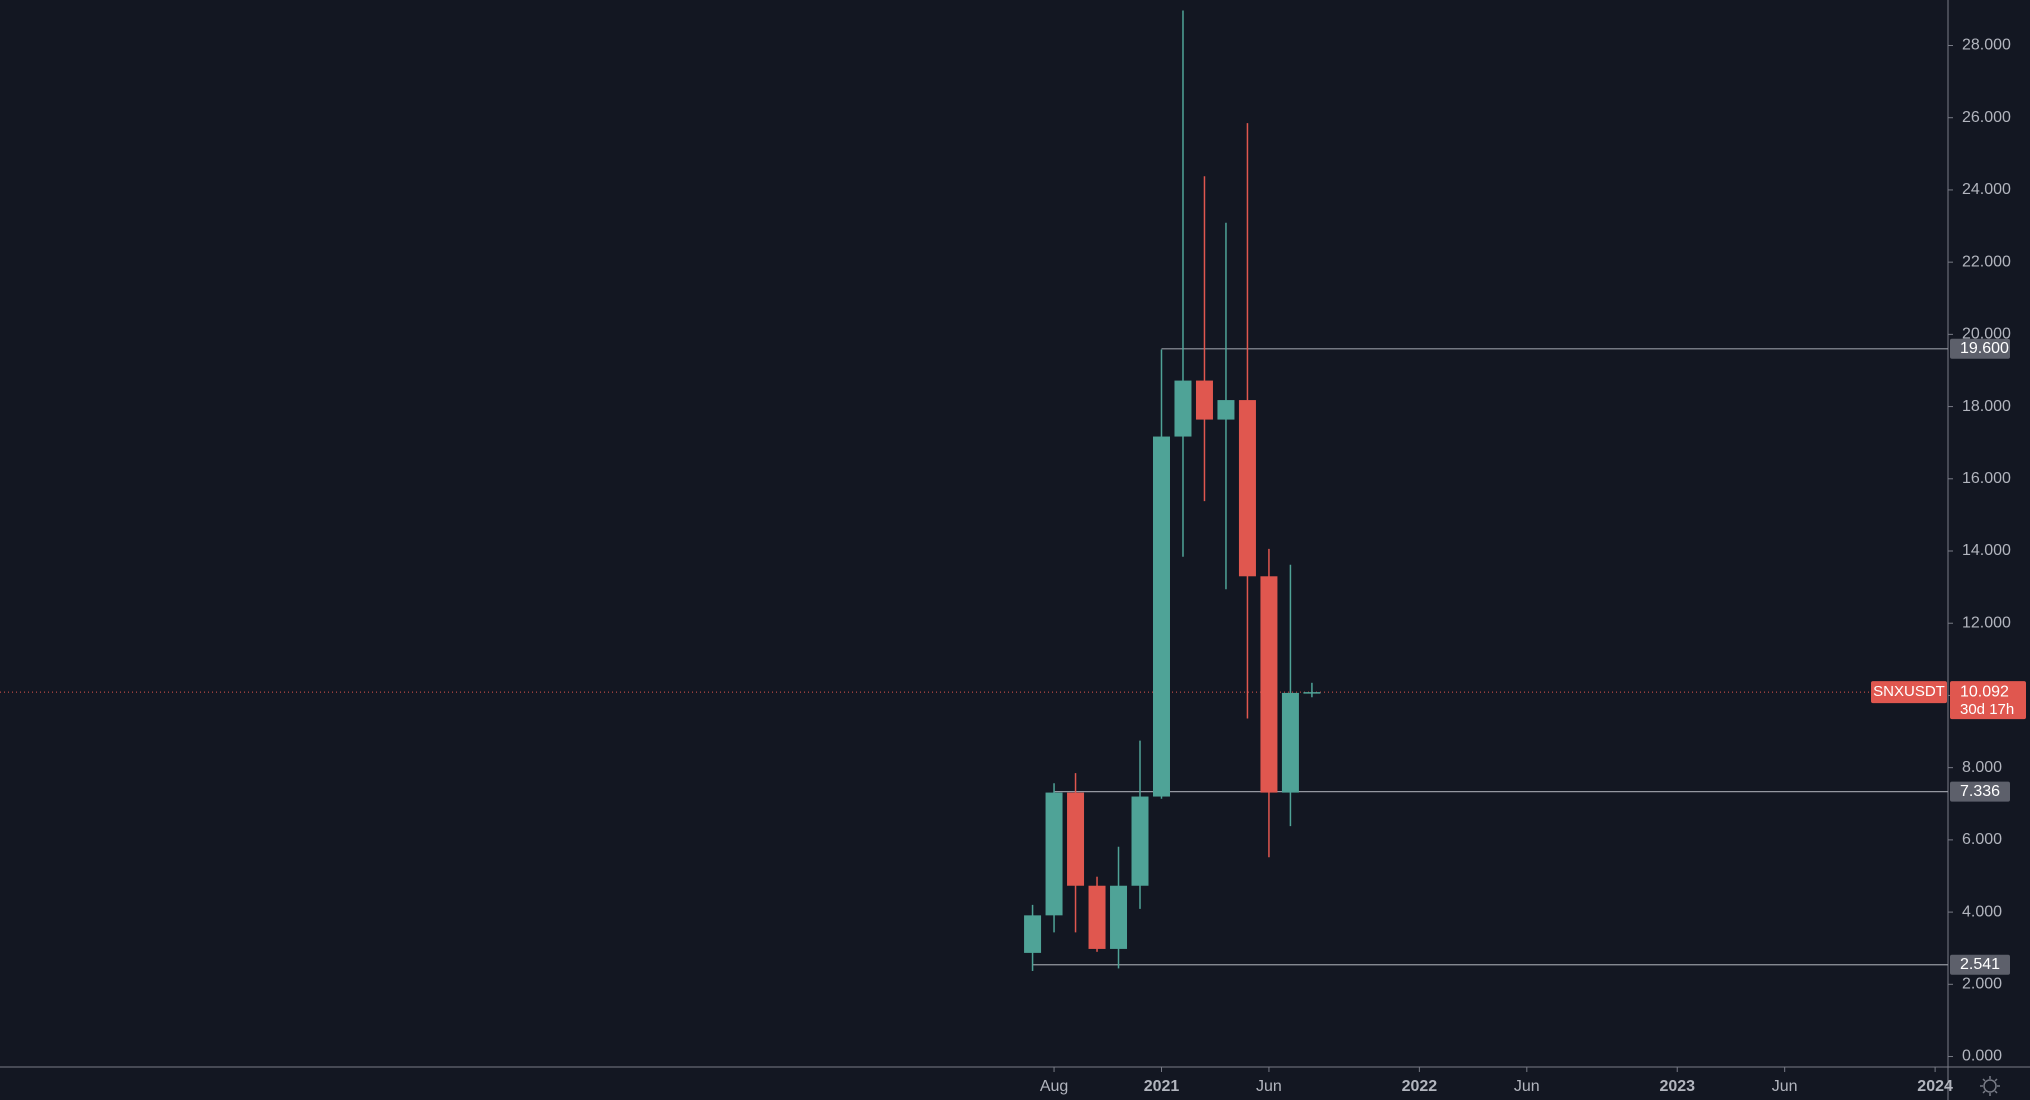 The width and height of the screenshot is (2030, 1100). I want to click on last-price-box, so click(1988, 700).